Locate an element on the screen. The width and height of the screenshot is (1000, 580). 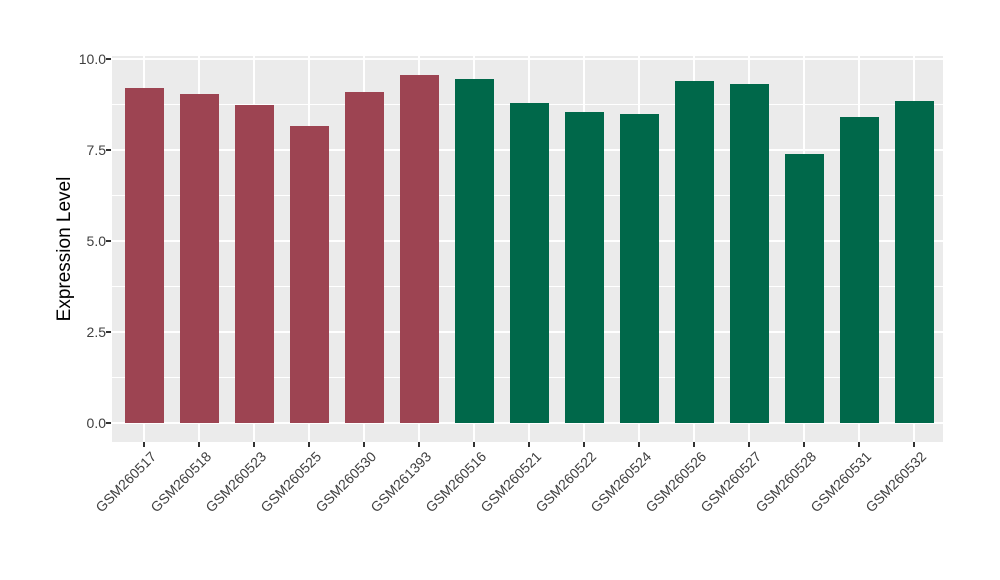
bar-GSM260518 is located at coordinates (199, 258).